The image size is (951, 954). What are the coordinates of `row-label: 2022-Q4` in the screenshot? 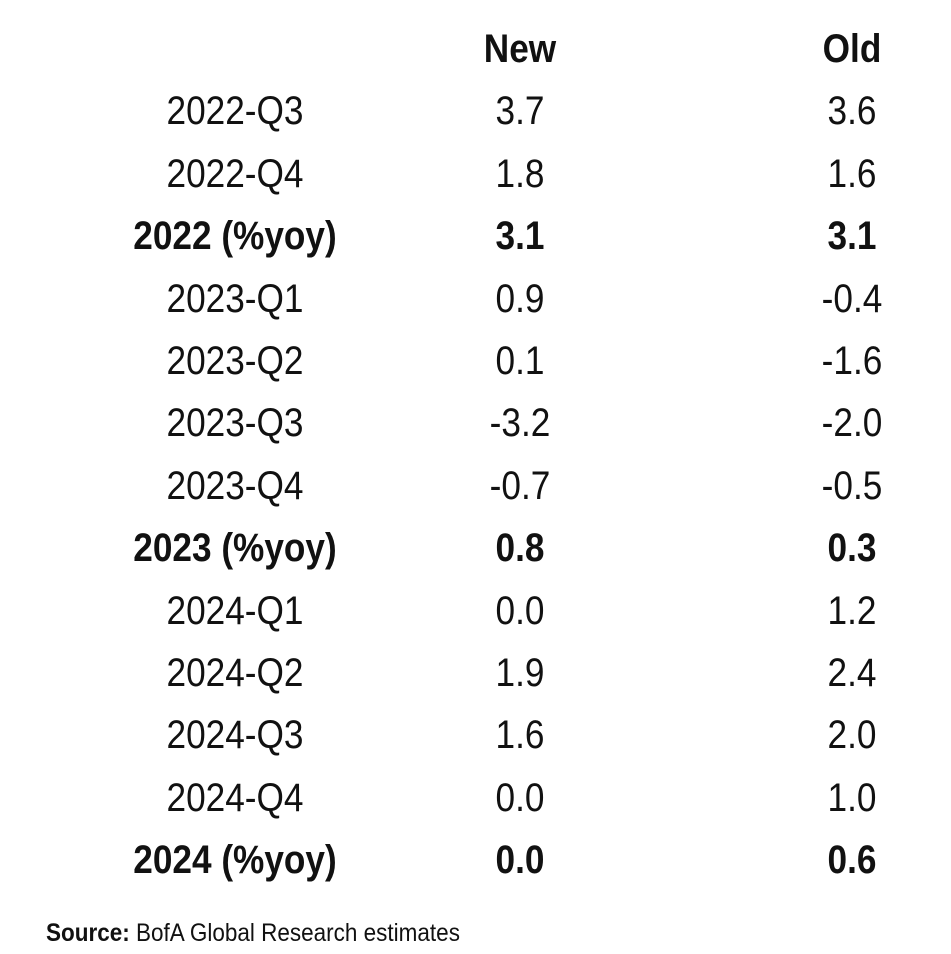 It's located at (235, 173).